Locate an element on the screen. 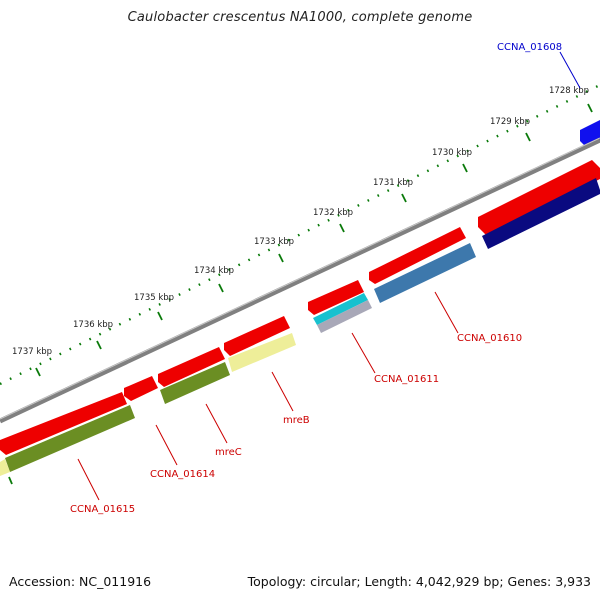 Image resolution: width=600 pixels, height=600 pixels. gene-label-ccna-01610: CCNA_01610 is located at coordinates (489, 338).